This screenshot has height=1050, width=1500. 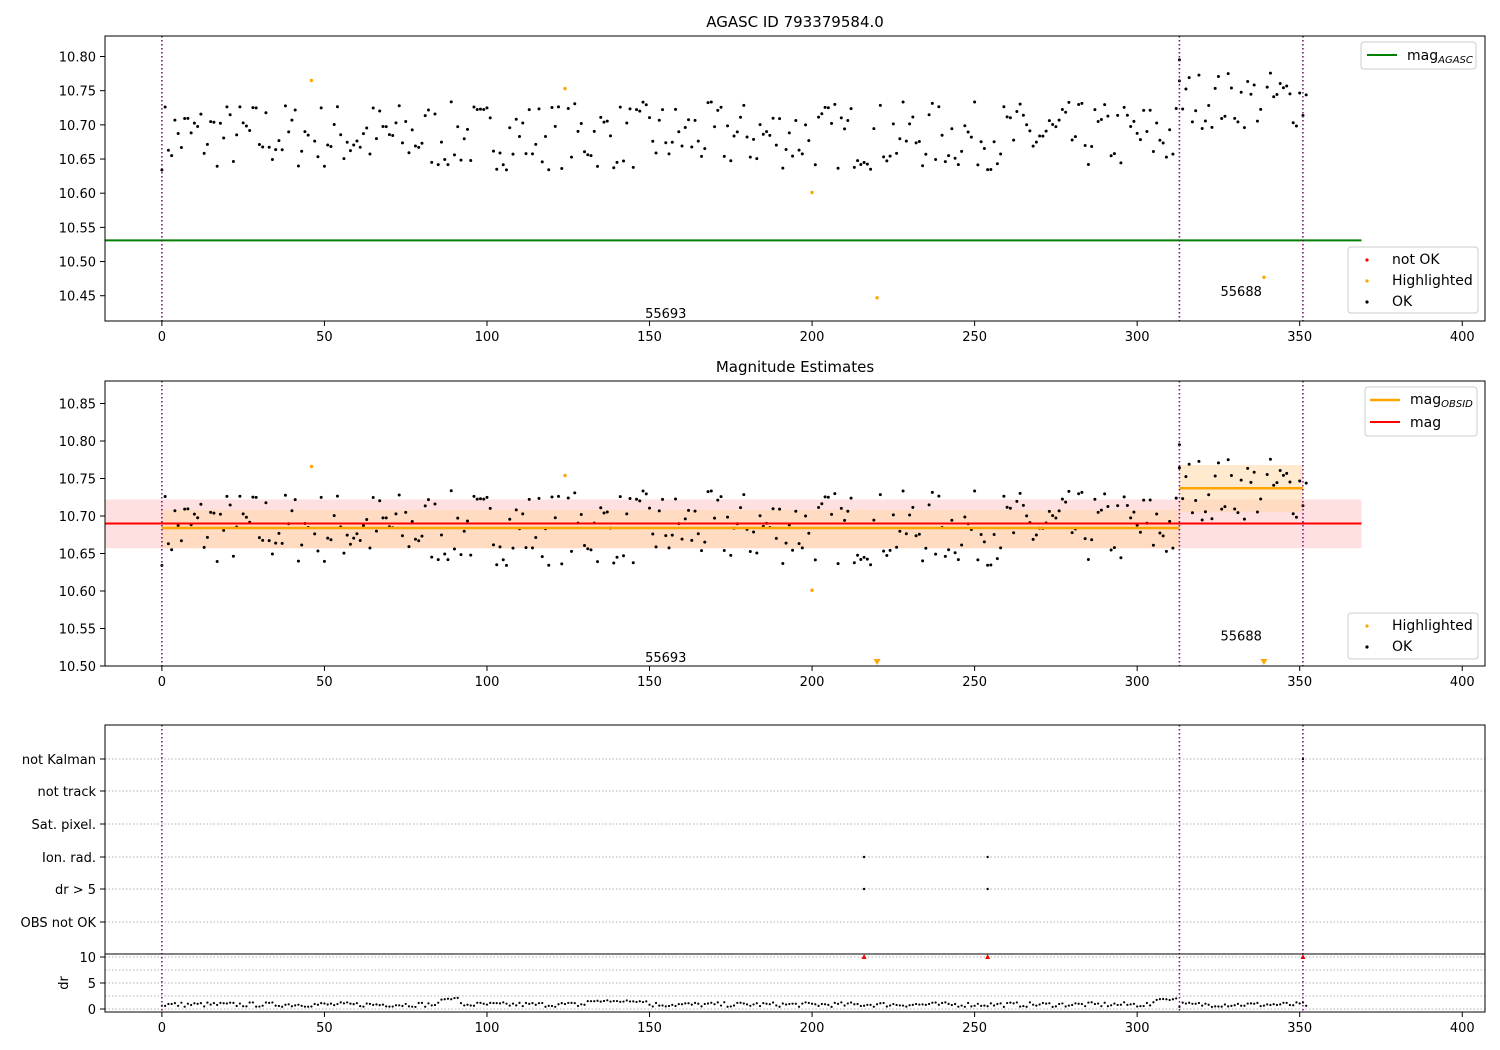 I want to click on legend-marker-ok, so click(x=1367, y=302).